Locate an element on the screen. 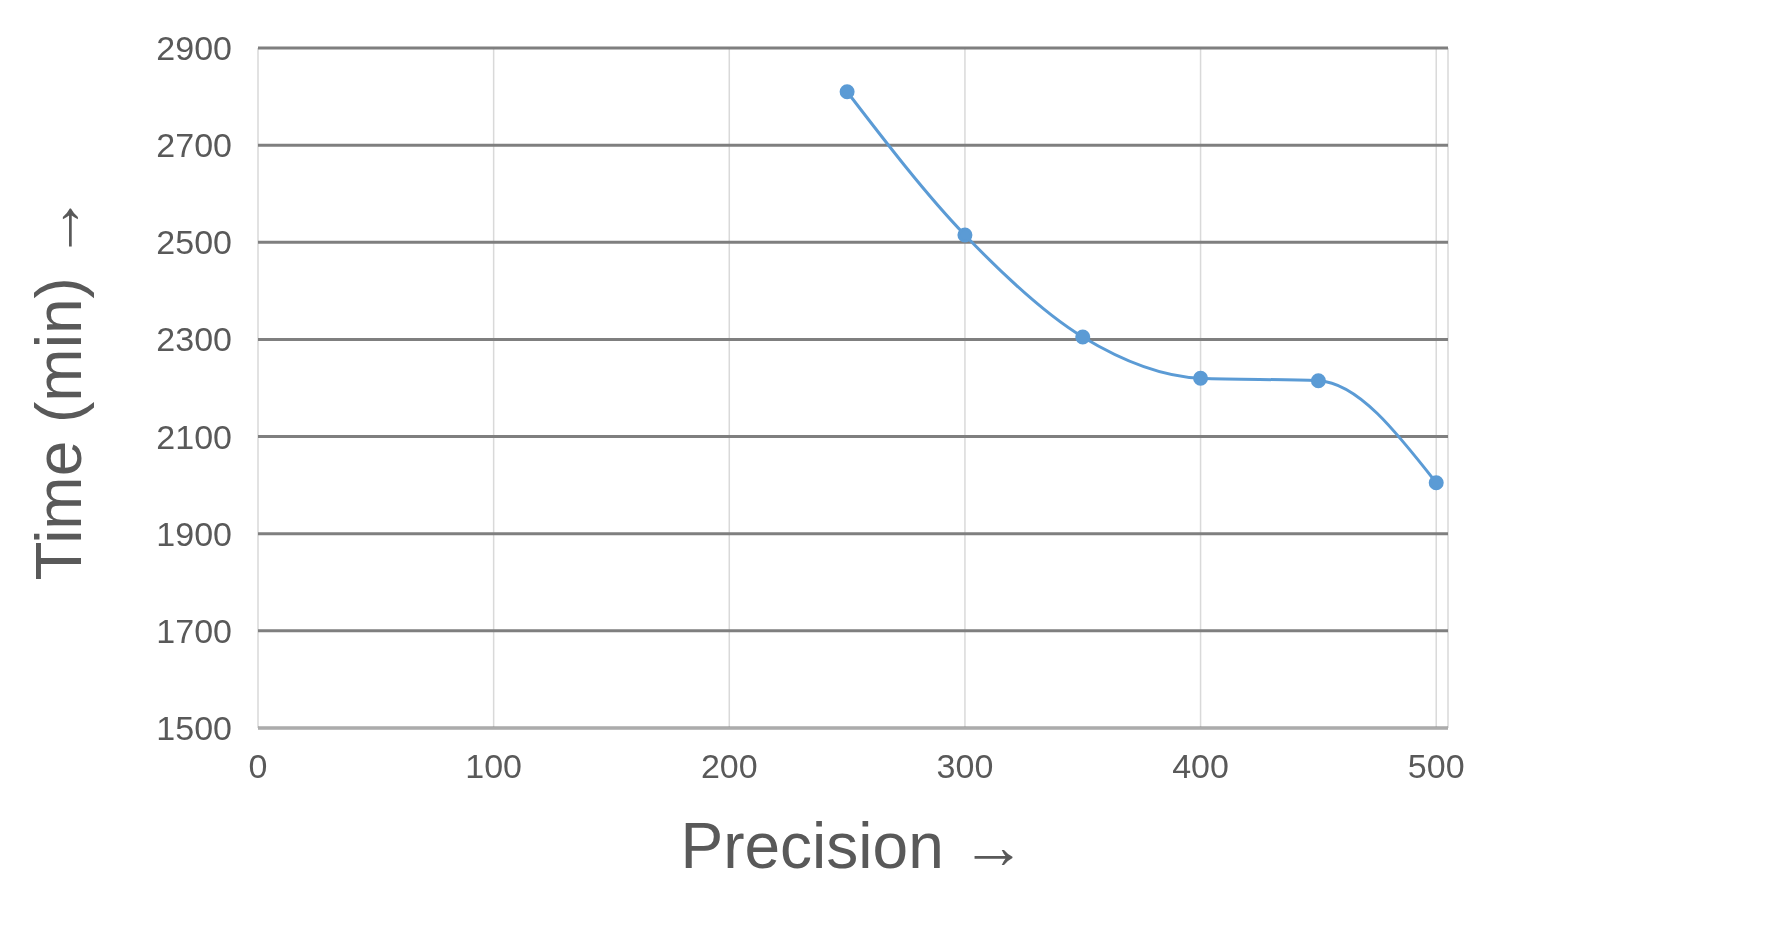 This screenshot has width=1791, height=936. y-tick-label: 1500 is located at coordinates (194, 728).